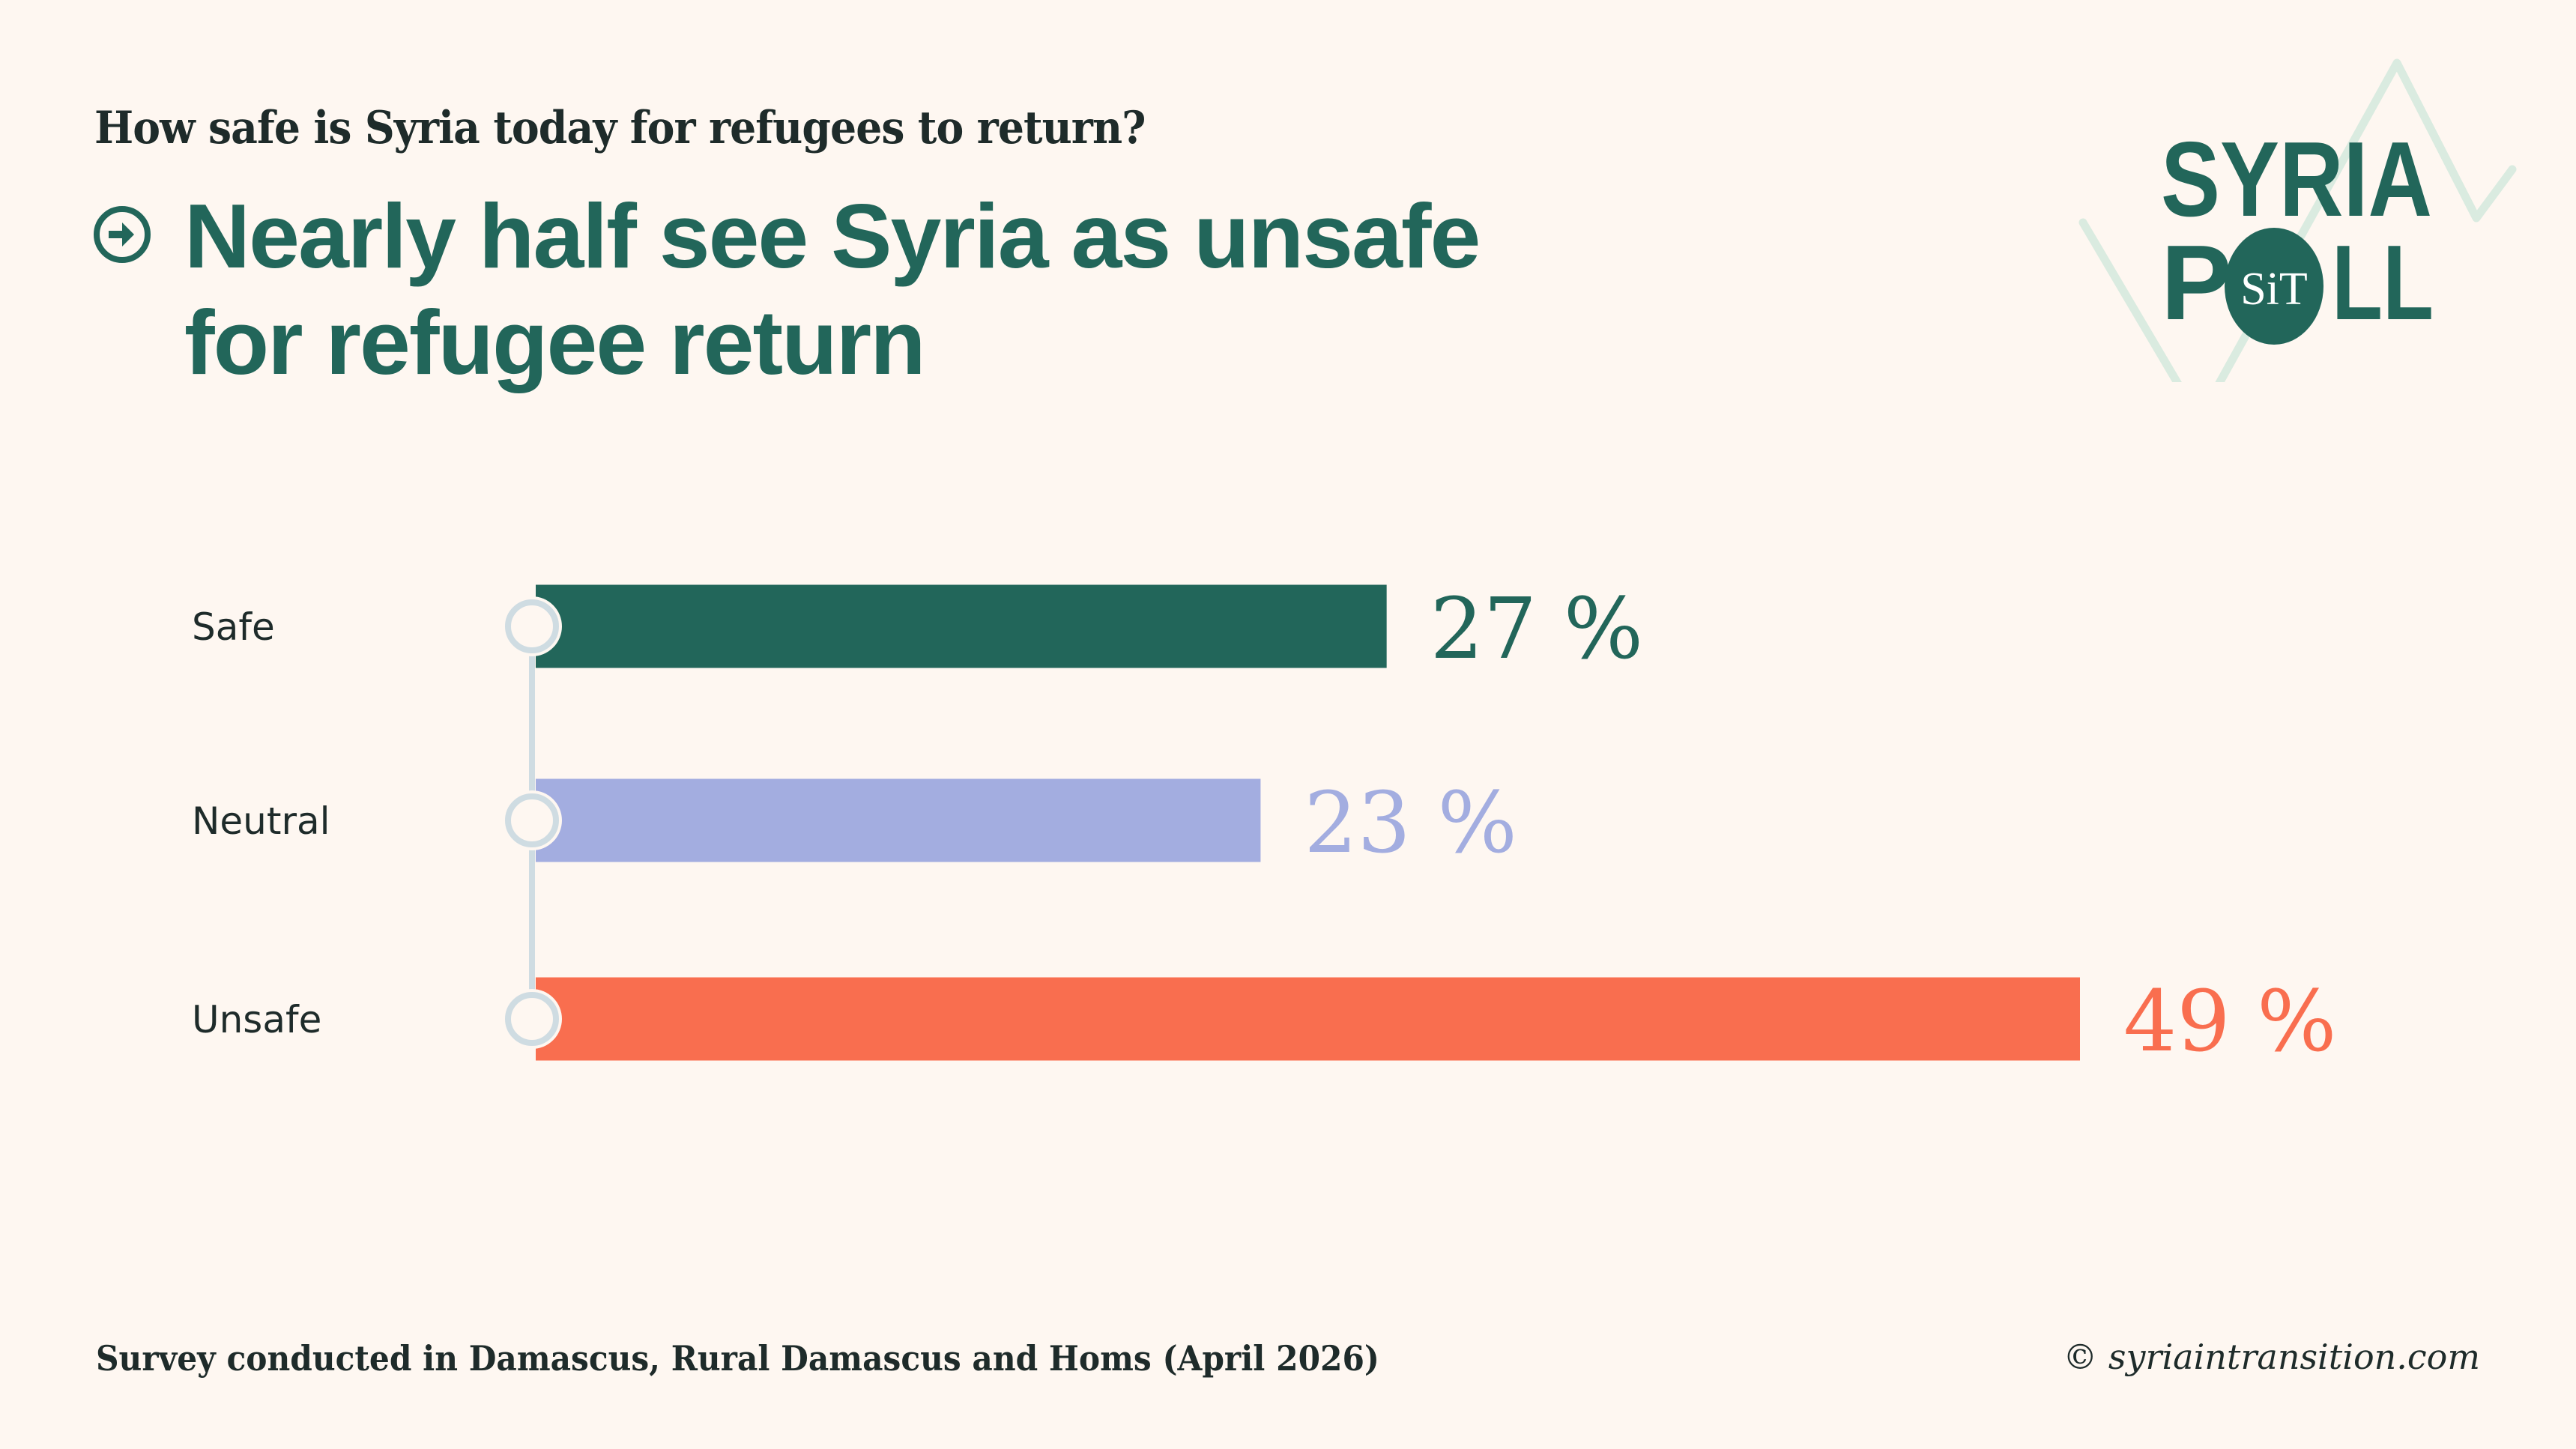 The height and width of the screenshot is (1449, 2576). What do you see at coordinates (898, 820) in the screenshot?
I see `bar-neutral` at bounding box center [898, 820].